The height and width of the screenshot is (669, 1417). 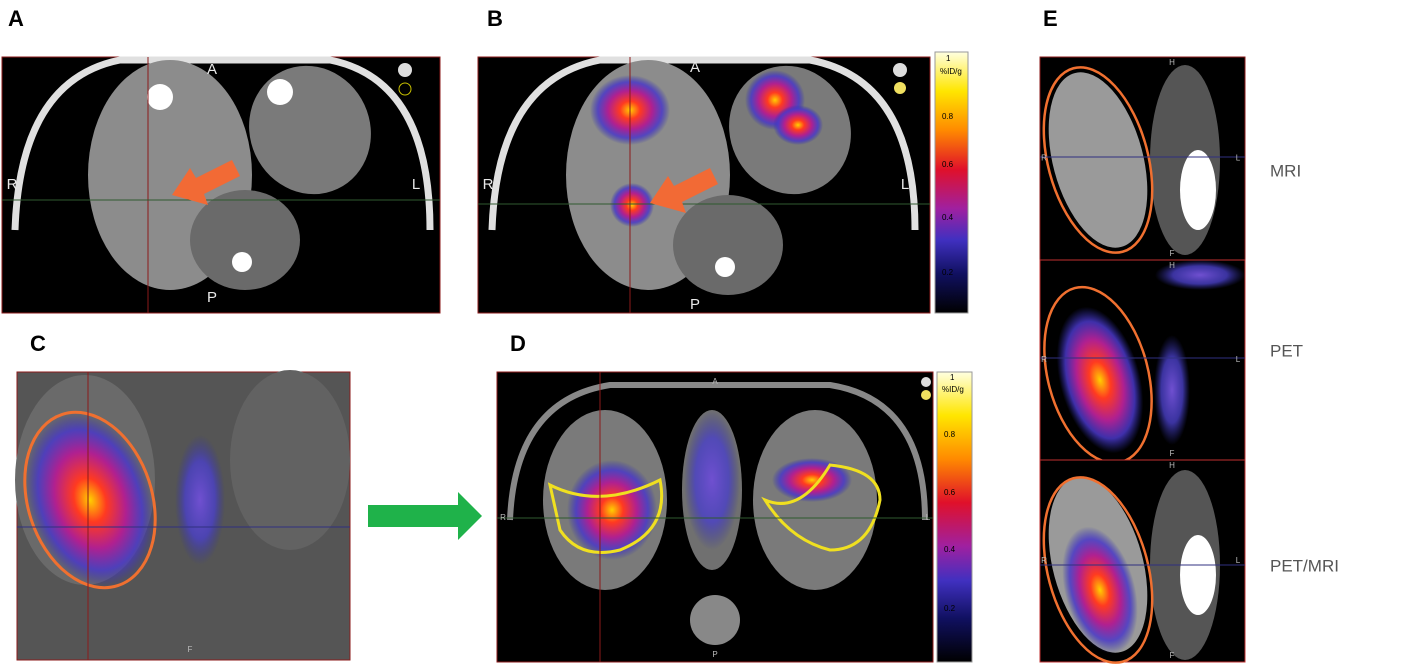 I want to click on row-label: MRI, so click(x=1285, y=170).